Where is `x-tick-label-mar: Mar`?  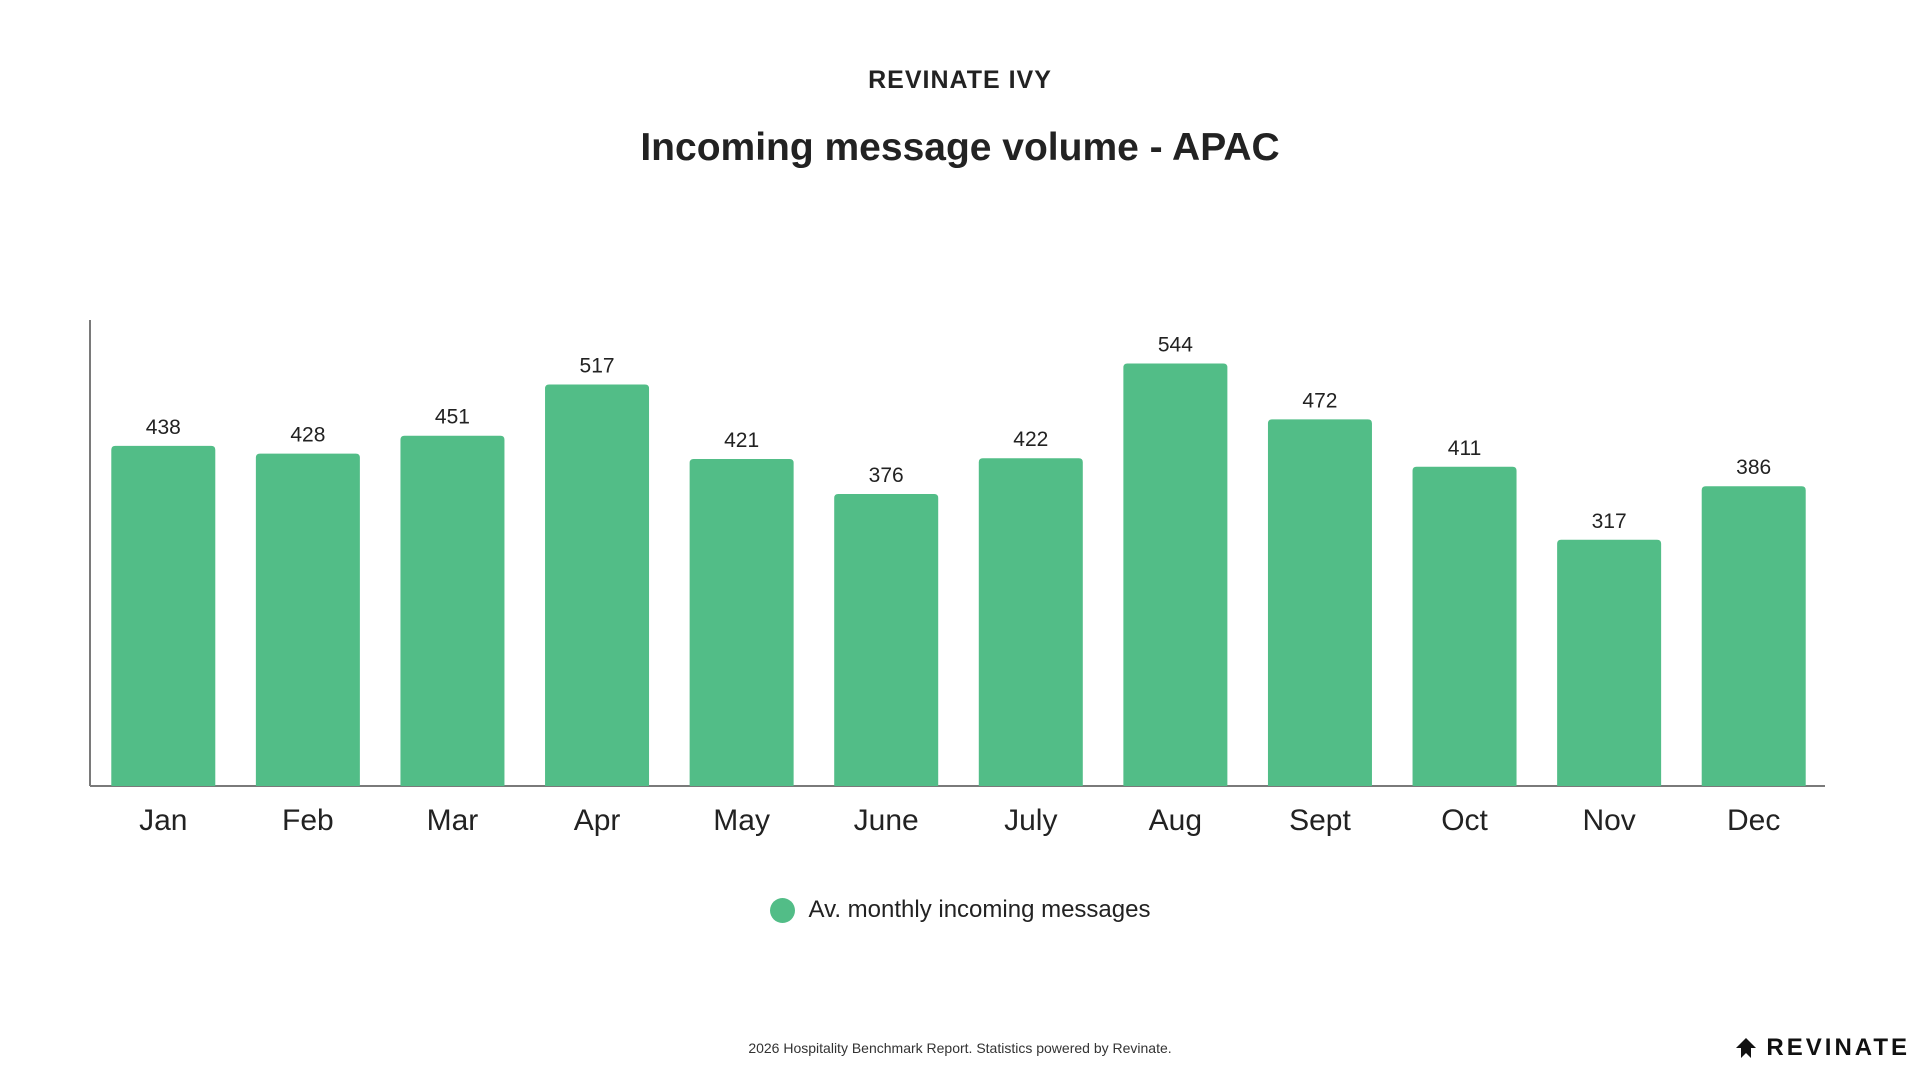
x-tick-label-mar: Mar is located at coordinates (453, 820).